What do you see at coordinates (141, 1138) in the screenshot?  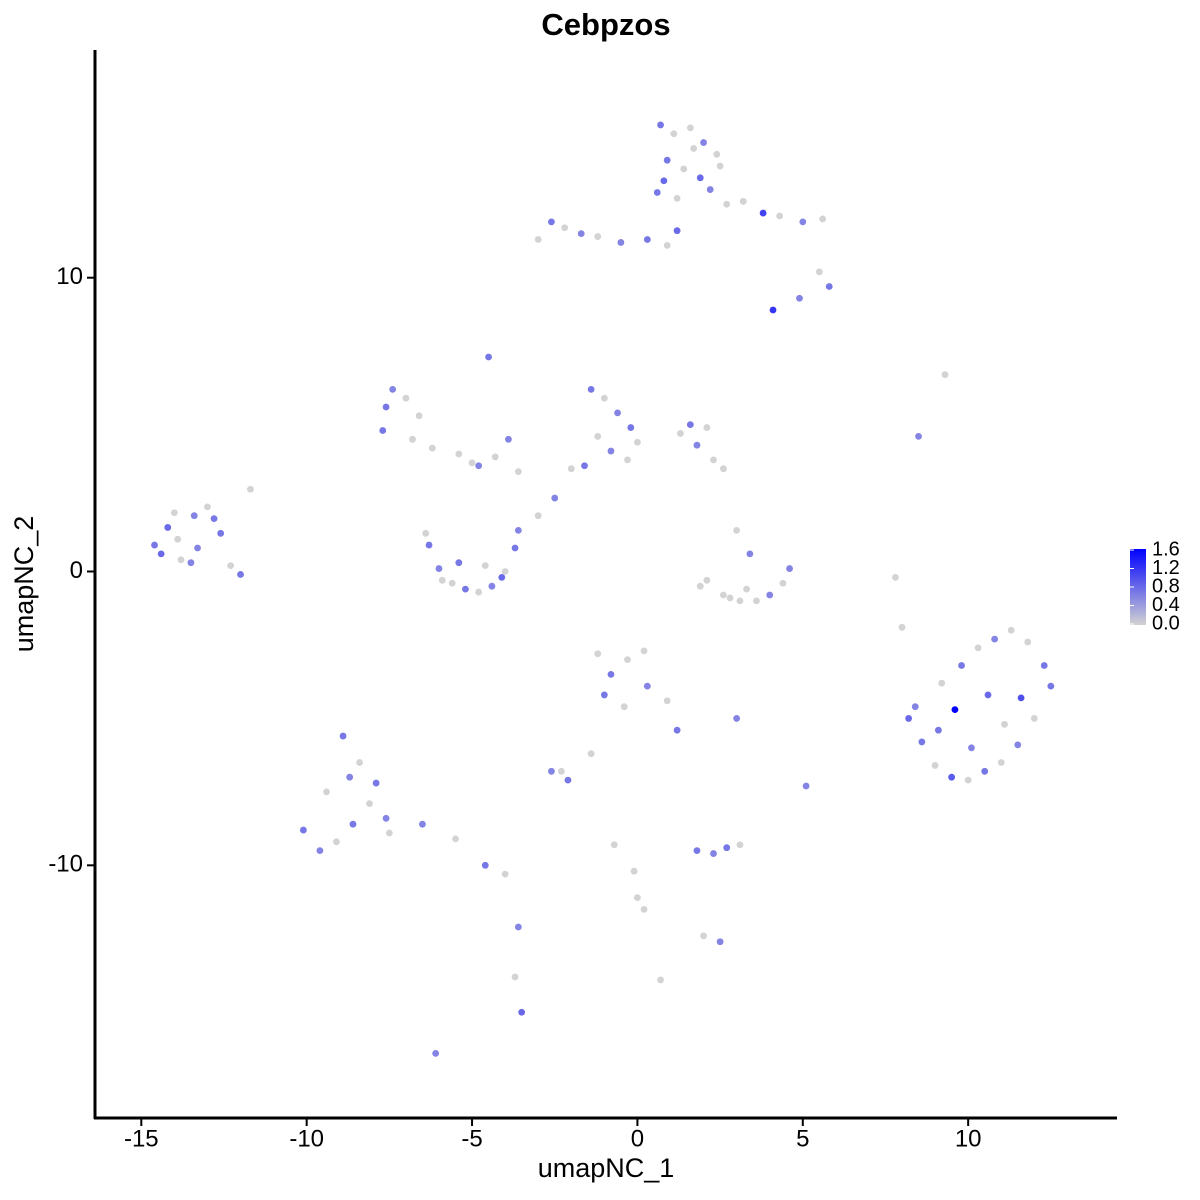 I see `x-tick-label: -15` at bounding box center [141, 1138].